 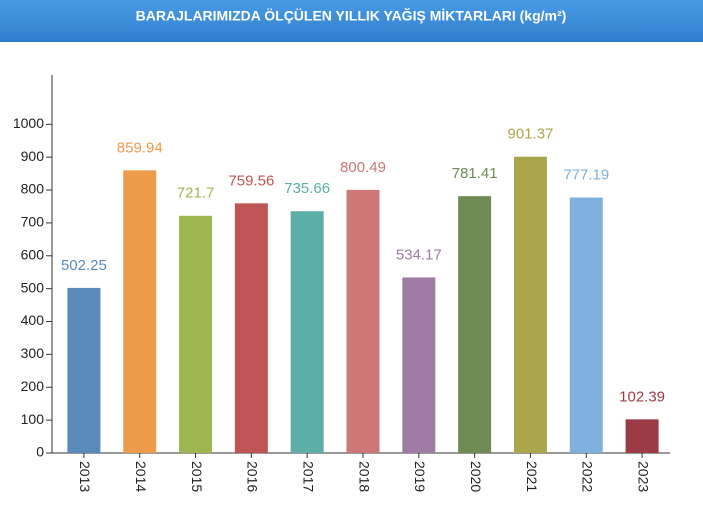 What do you see at coordinates (196, 193) in the screenshot?
I see `data-label: 721.7` at bounding box center [196, 193].